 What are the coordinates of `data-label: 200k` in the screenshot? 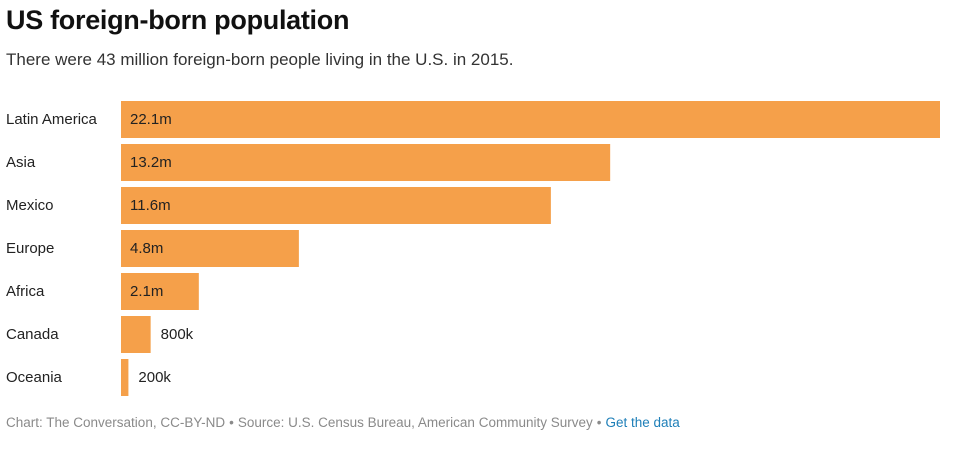 It's located at (154, 377).